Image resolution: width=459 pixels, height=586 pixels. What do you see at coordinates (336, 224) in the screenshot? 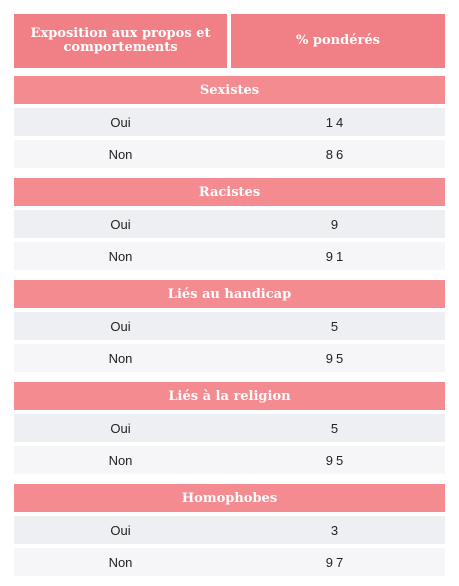
I see `row-value: 9` at bounding box center [336, 224].